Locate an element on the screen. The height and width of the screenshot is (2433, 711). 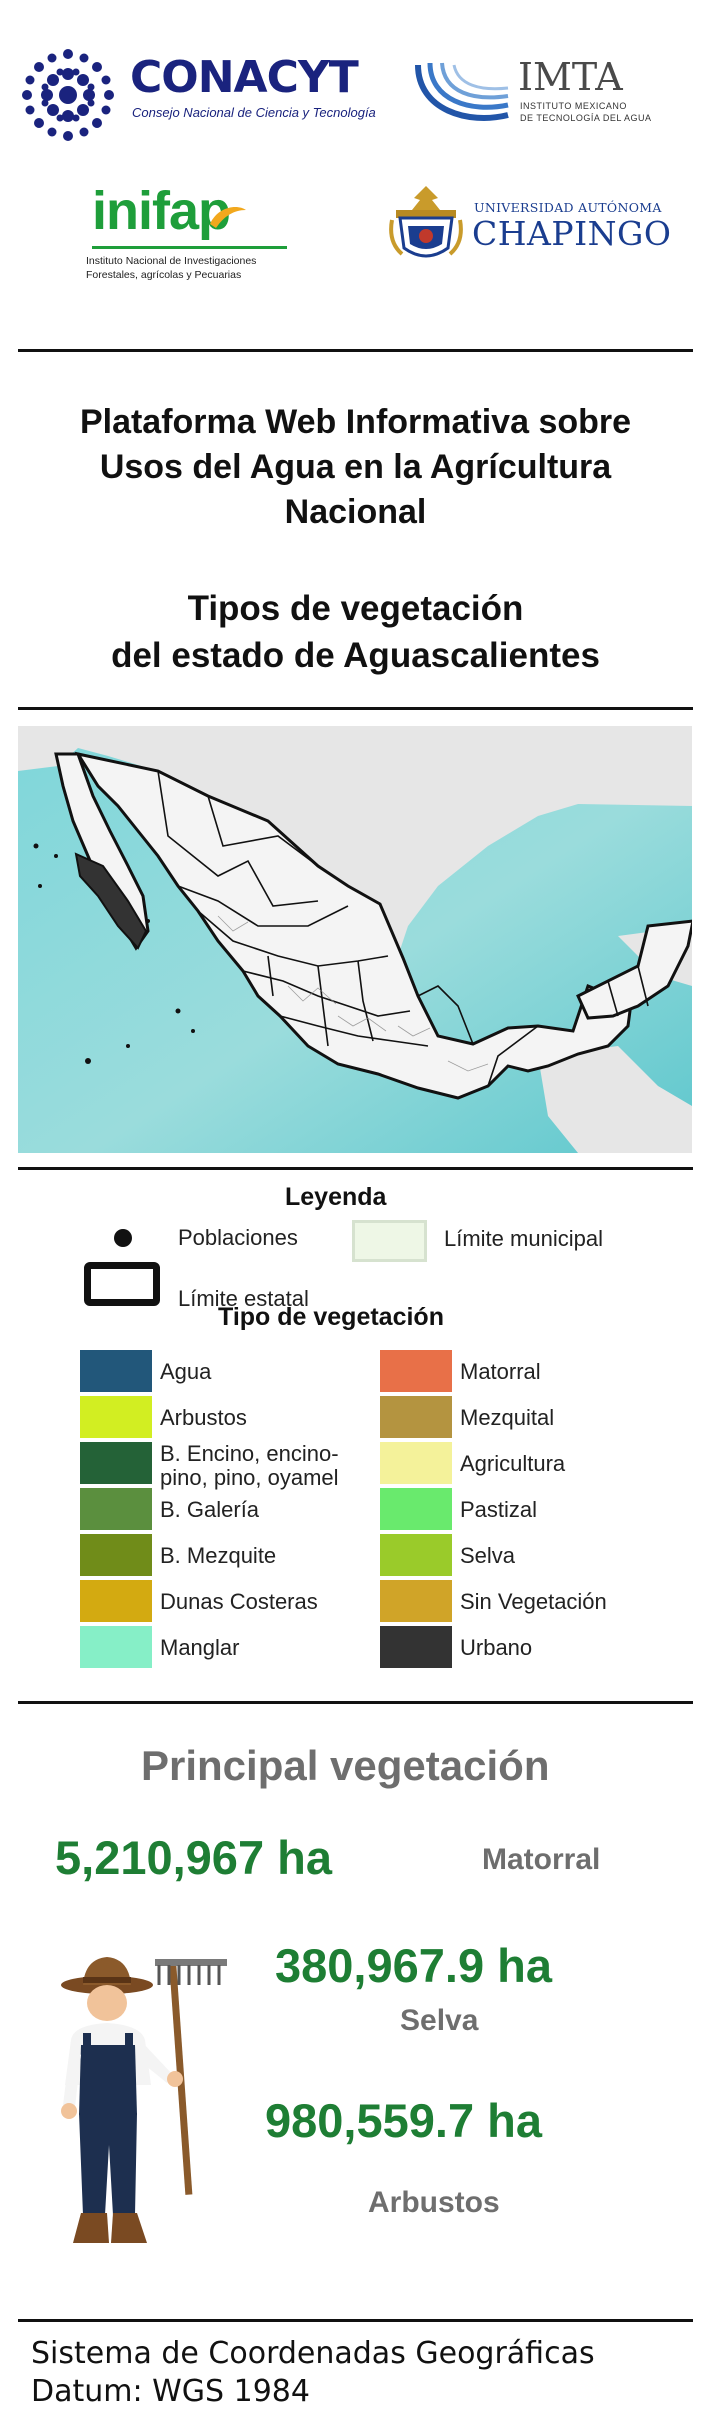
municipal-boundaries is located at coordinates (353, 993).